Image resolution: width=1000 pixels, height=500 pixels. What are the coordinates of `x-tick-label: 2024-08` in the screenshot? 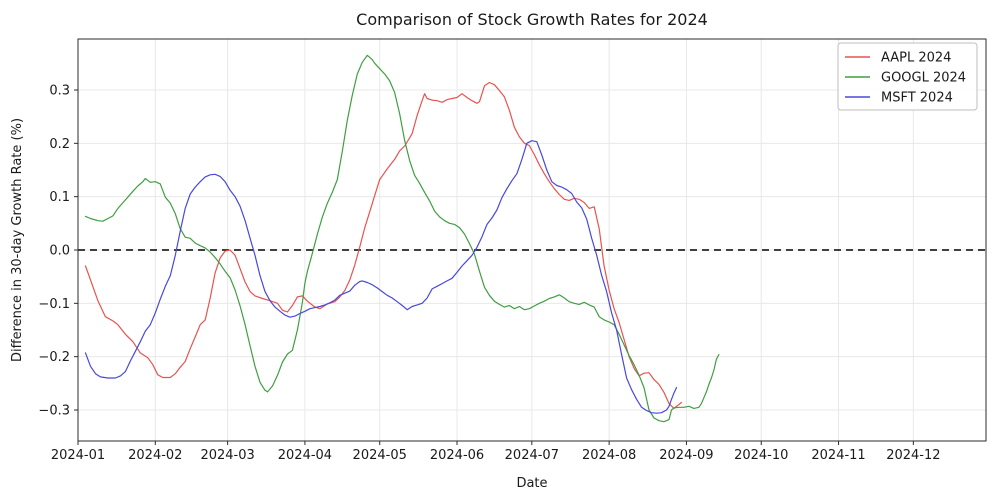 It's located at (609, 455).